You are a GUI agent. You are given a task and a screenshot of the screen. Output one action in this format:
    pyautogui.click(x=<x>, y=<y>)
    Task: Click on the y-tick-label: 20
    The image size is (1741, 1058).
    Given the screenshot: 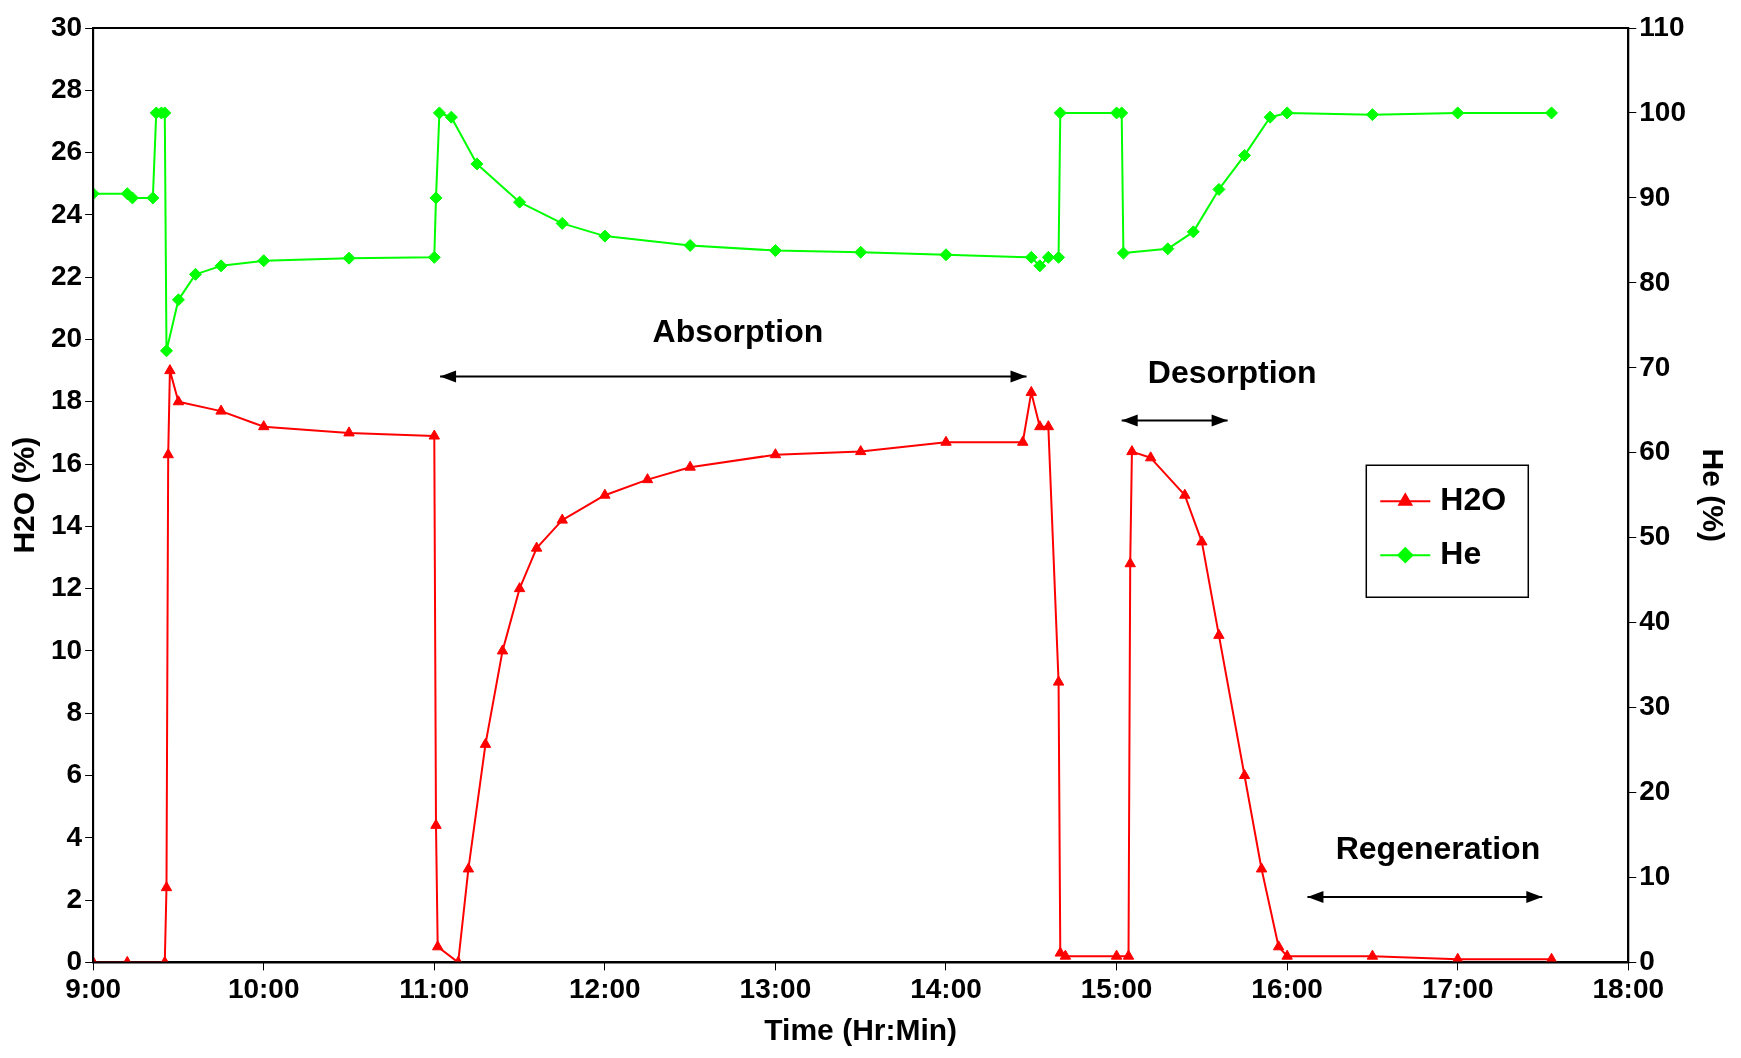 What is the action you would take?
    pyautogui.click(x=66, y=338)
    